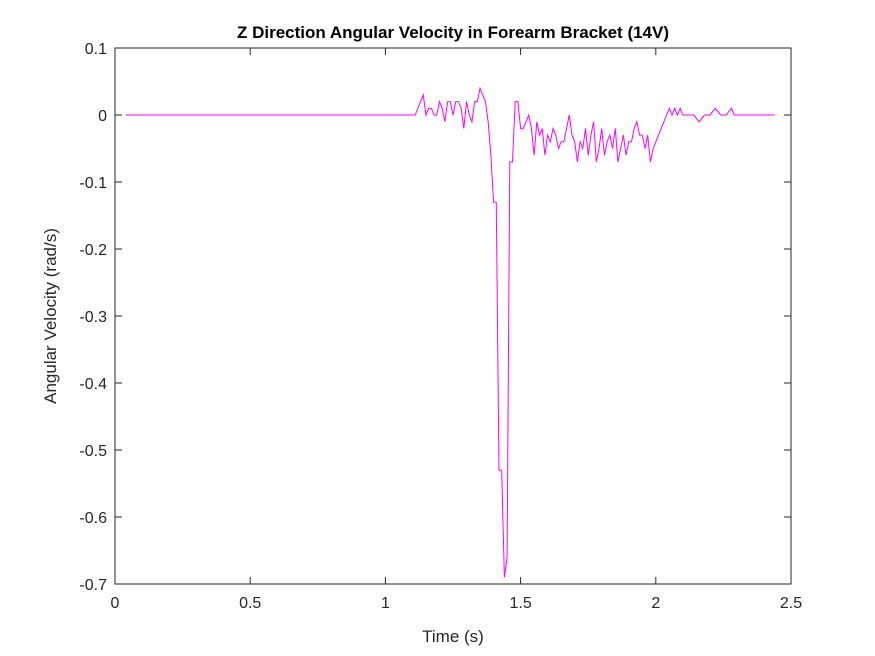  Describe the element at coordinates (93, 518) in the screenshot. I see `y-tick-label: -0.6` at that location.